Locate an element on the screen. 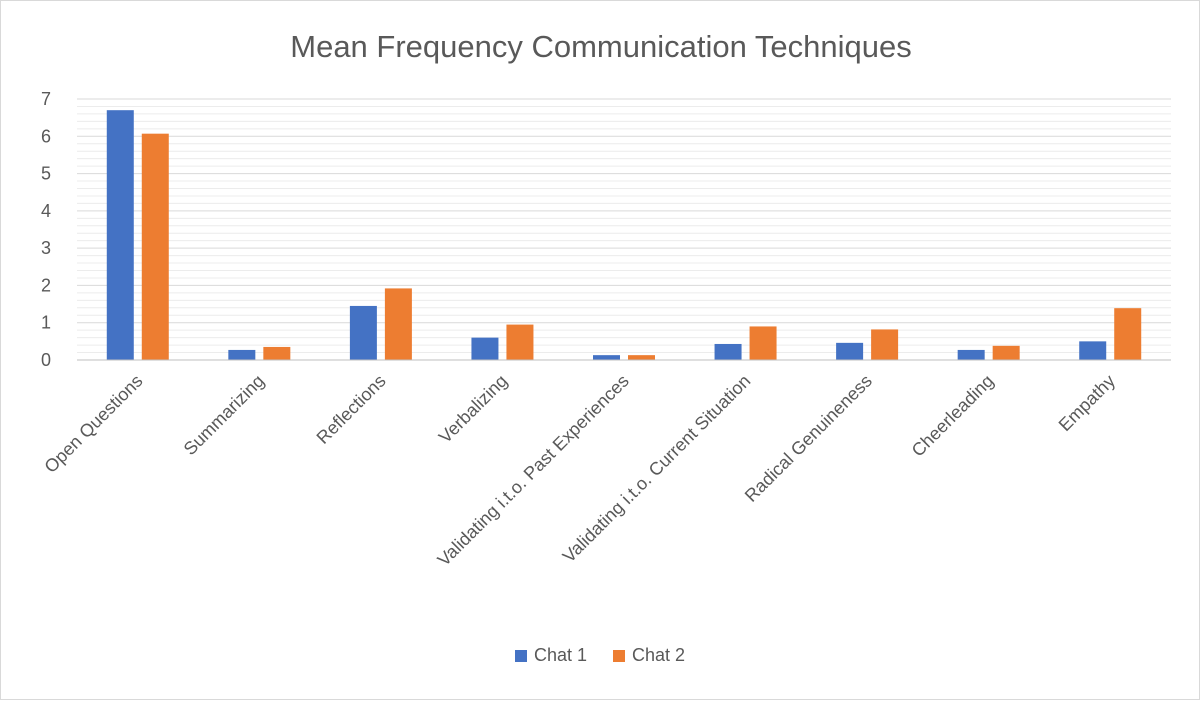 The image size is (1200, 701). x-category-label: Verbalizing is located at coordinates (473, 409).